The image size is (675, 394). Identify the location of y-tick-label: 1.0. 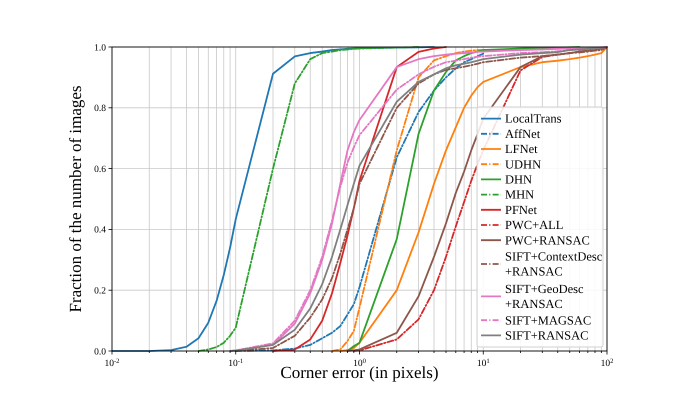
(100, 48).